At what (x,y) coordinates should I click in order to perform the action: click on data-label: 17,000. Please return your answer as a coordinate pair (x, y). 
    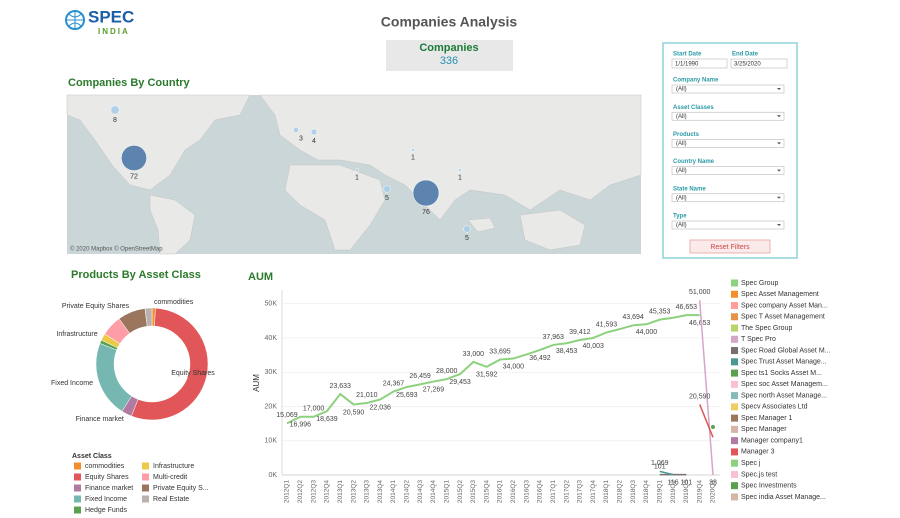
    Looking at the image, I should click on (314, 409).